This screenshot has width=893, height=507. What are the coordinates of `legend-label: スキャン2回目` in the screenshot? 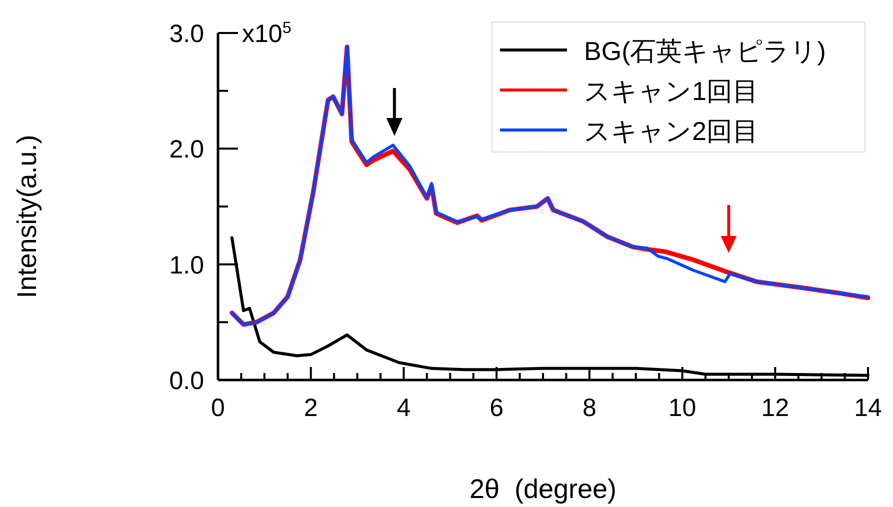 It's located at (671, 131).